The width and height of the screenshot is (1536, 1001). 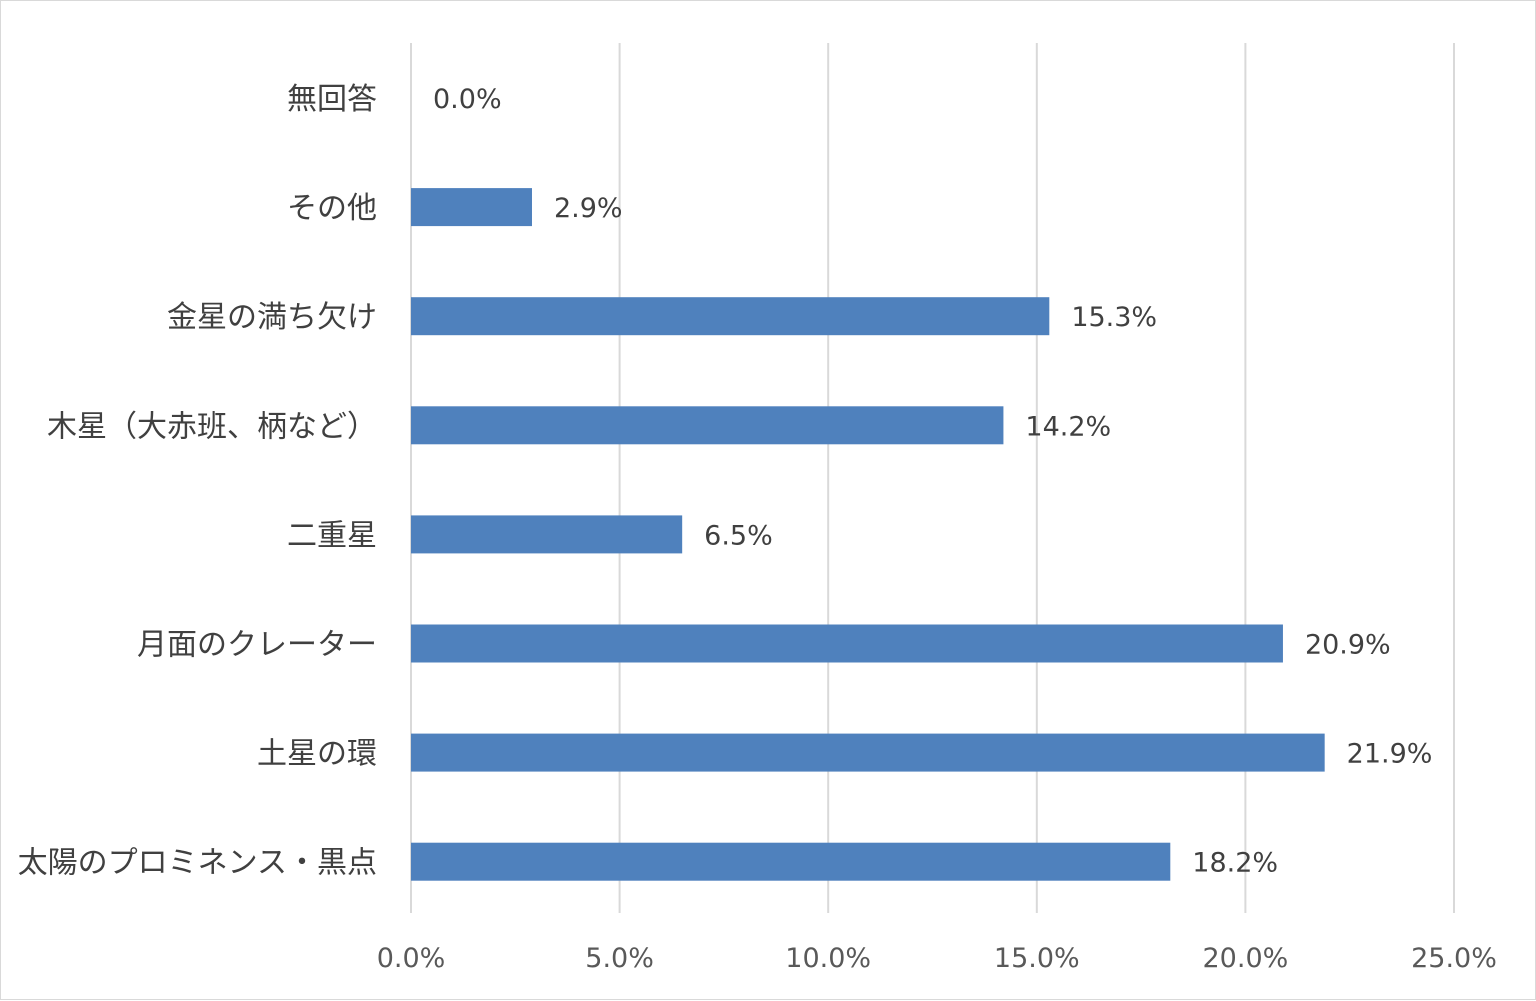 What do you see at coordinates (257, 645) in the screenshot?
I see `category-label: 月面のクレーター` at bounding box center [257, 645].